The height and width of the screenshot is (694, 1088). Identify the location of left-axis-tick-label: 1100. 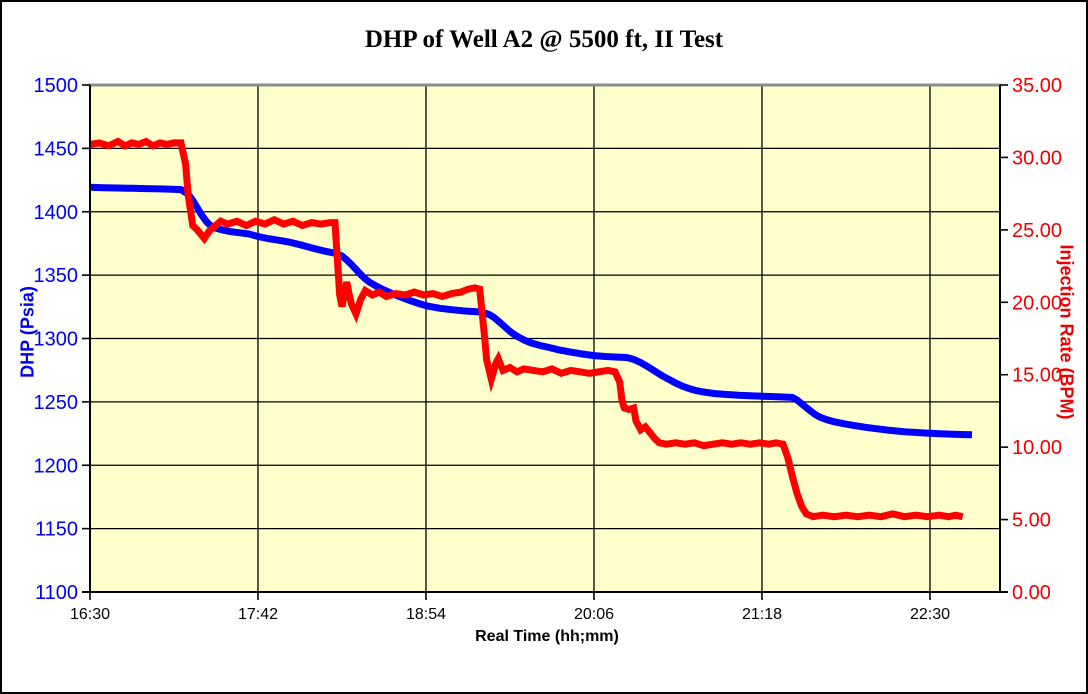
(56, 593).